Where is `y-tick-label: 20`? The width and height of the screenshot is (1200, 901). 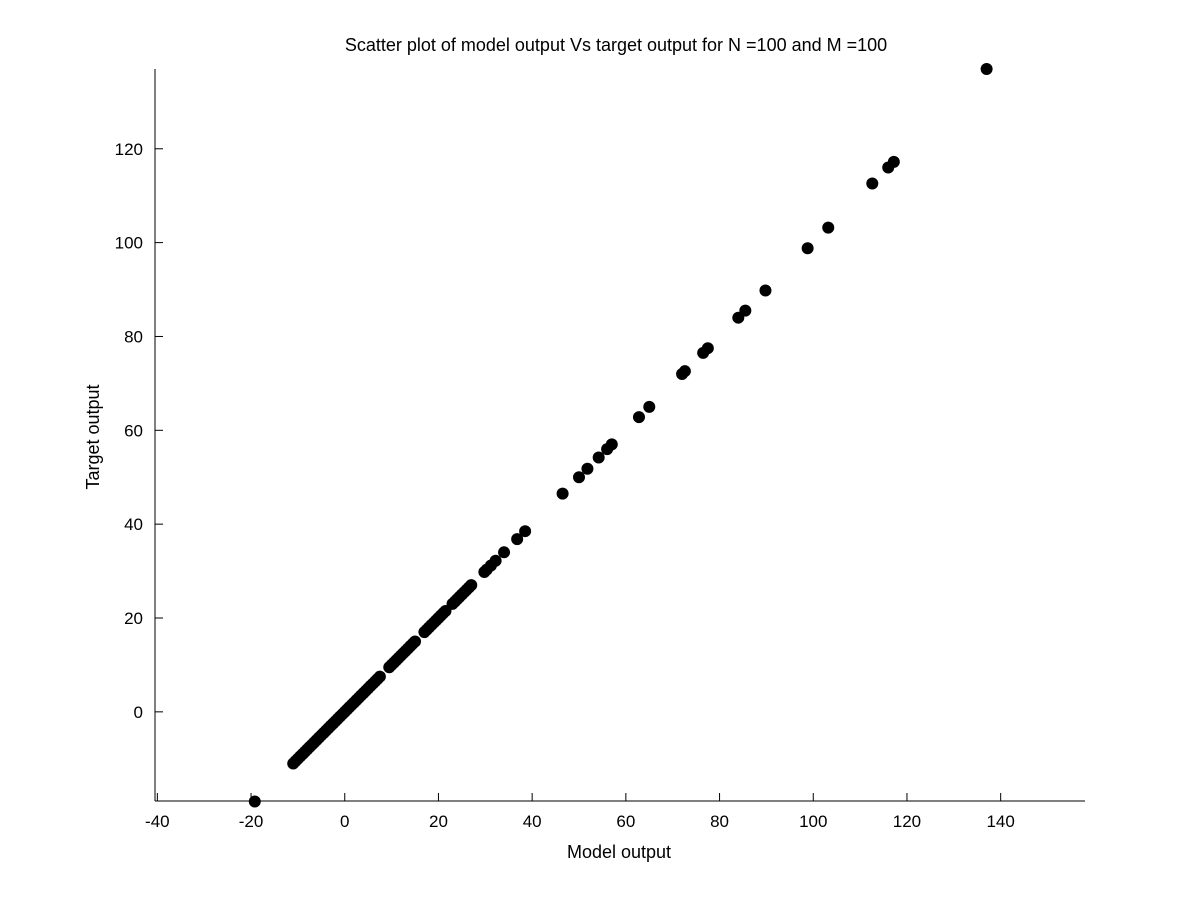 y-tick-label: 20 is located at coordinates (133, 618).